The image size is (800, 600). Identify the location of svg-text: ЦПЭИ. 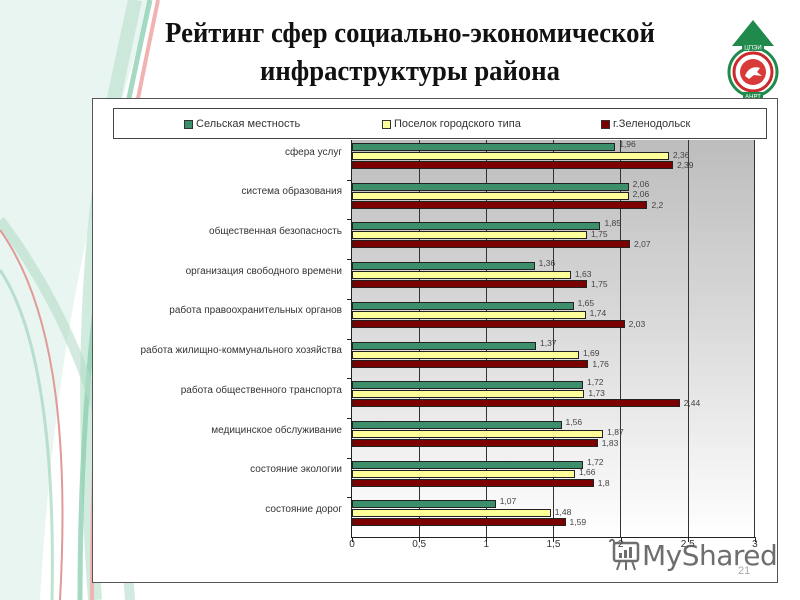
(752, 49).